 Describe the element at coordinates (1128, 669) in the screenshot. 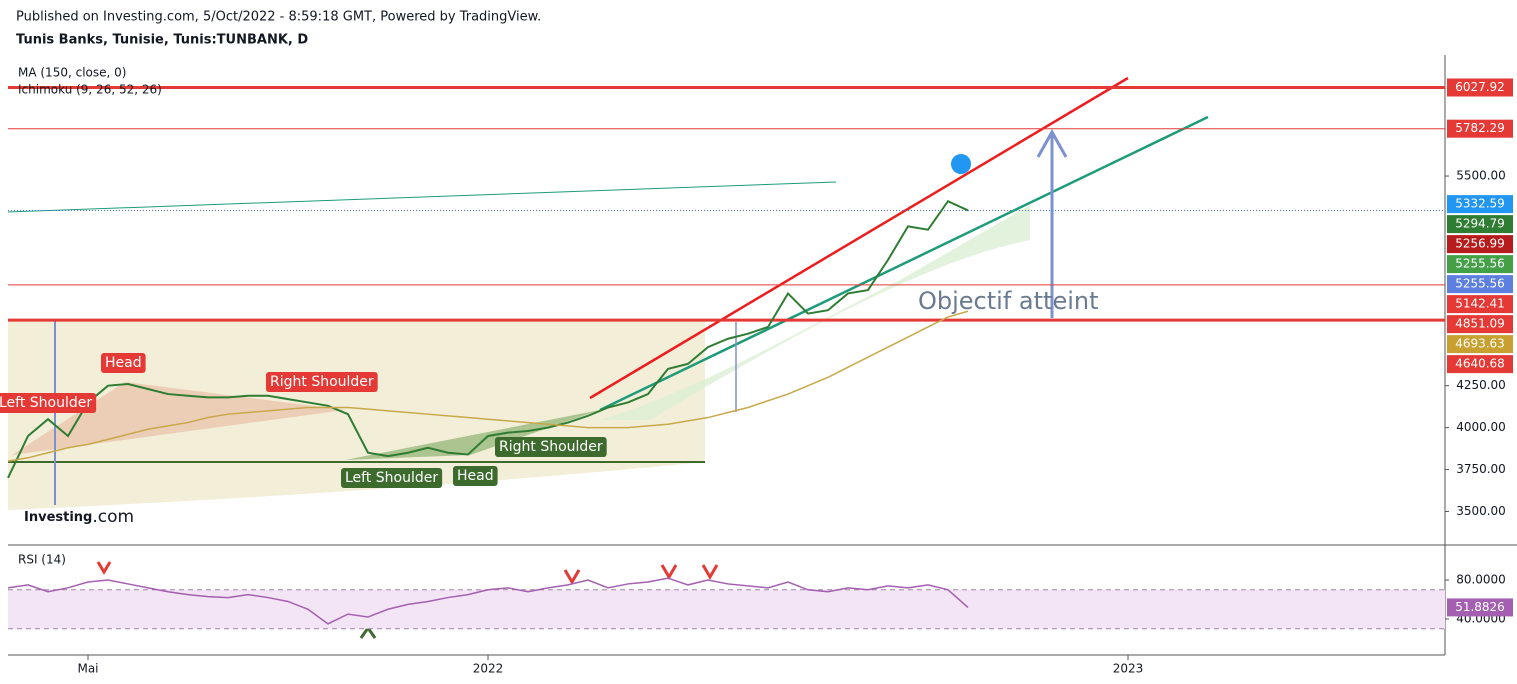

I see `x-tick-label: 2023` at that location.